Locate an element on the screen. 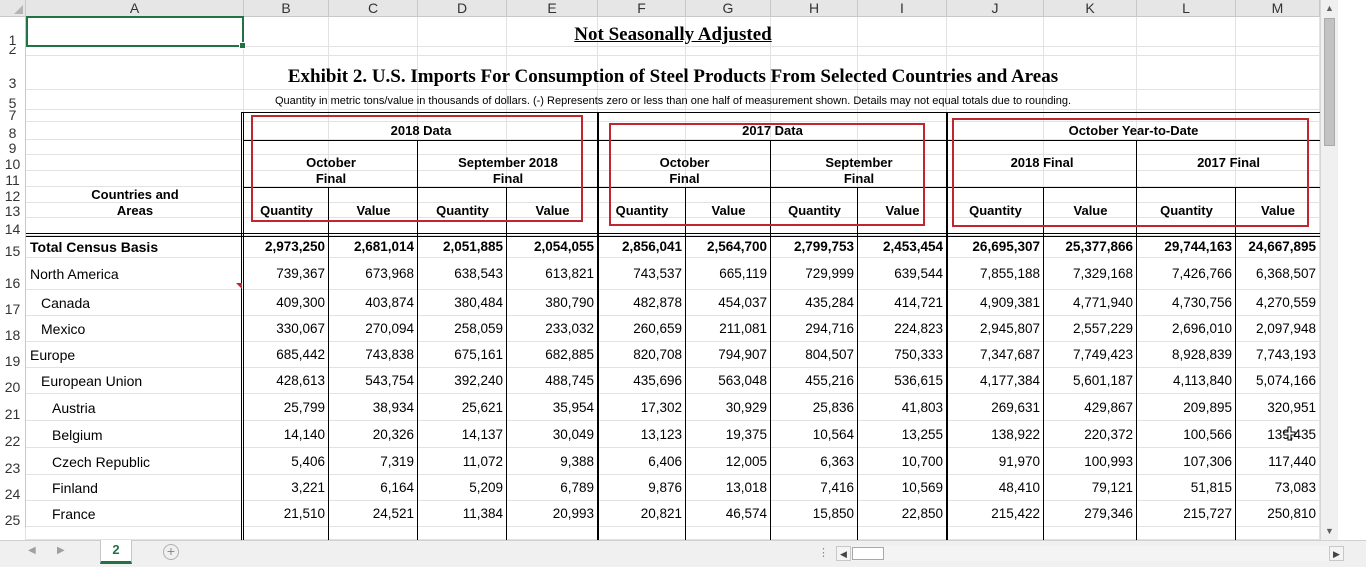  data-cell: 13,255 is located at coordinates (922, 434).